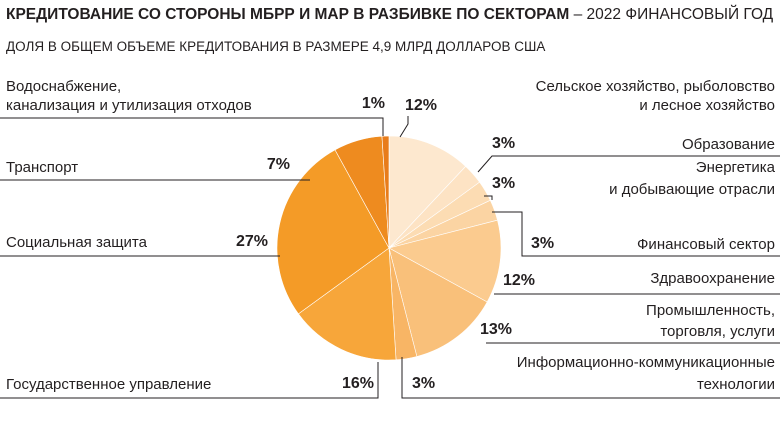 The height and width of the screenshot is (439, 780). What do you see at coordinates (707, 105) in the screenshot?
I see `slice-label-0-line-1: и лесное хозяйство` at bounding box center [707, 105].